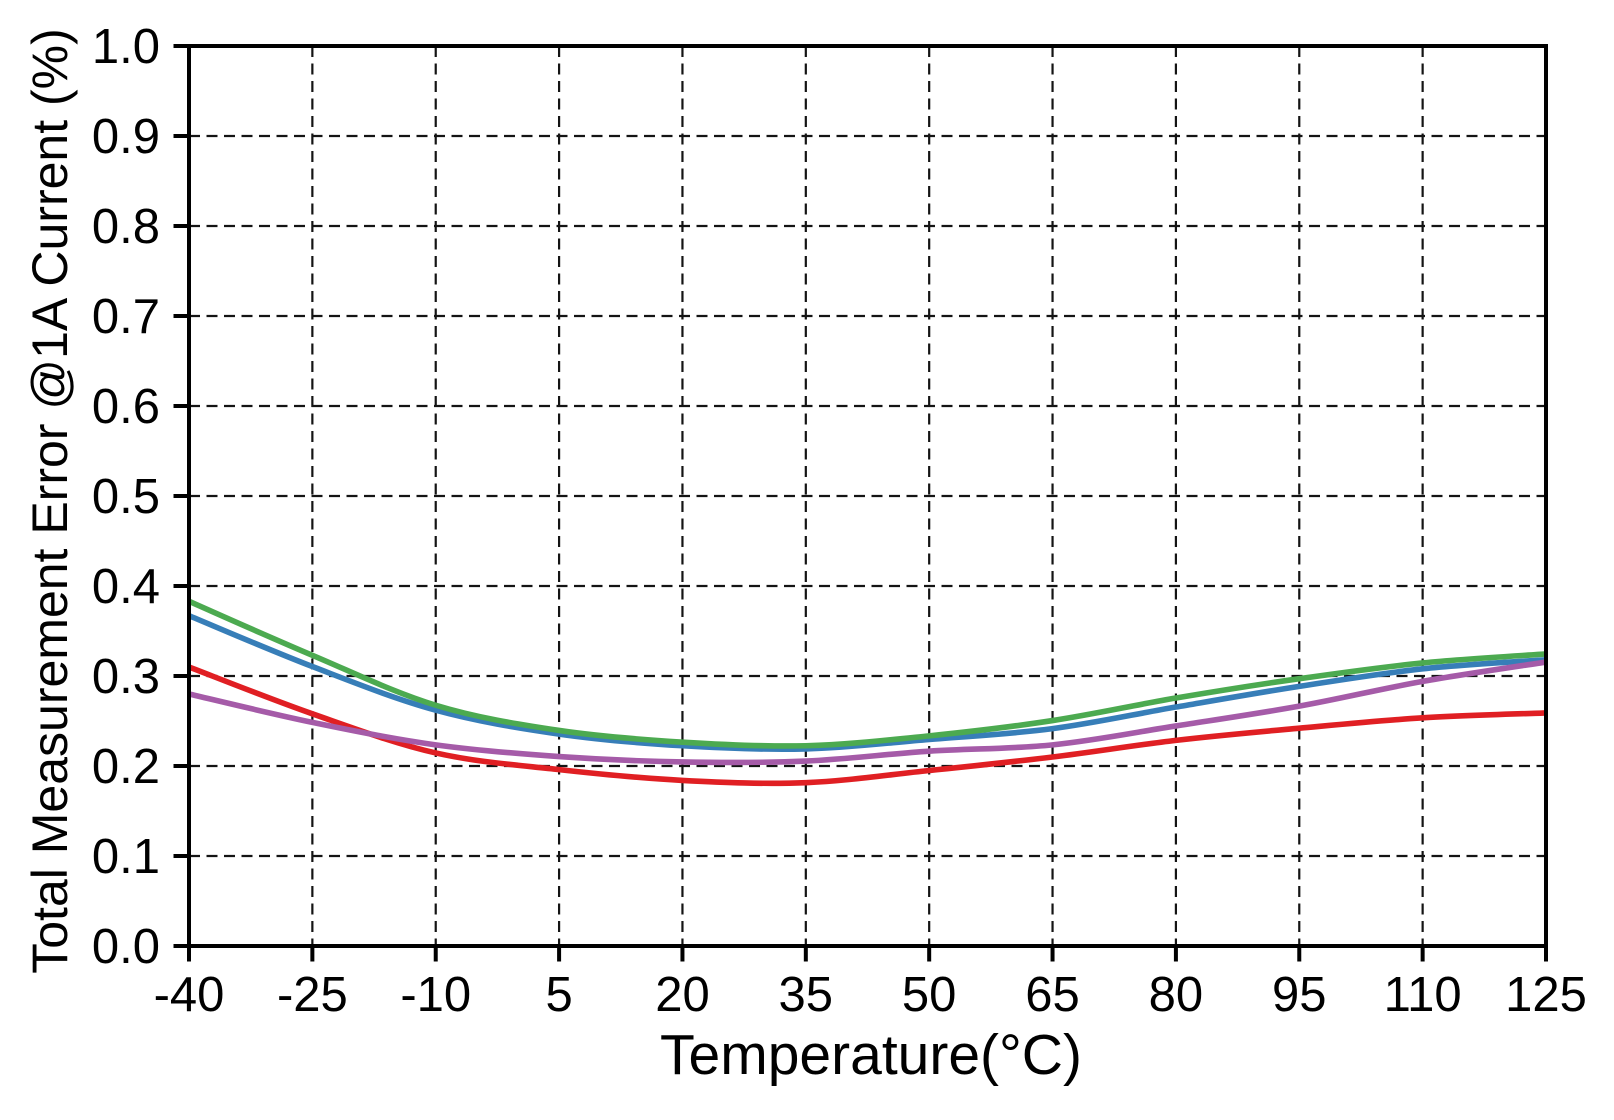 This screenshot has width=1614, height=1120. I want to click on y-axis-title: Total Measurement Error @1A Current (%), so click(50, 501).